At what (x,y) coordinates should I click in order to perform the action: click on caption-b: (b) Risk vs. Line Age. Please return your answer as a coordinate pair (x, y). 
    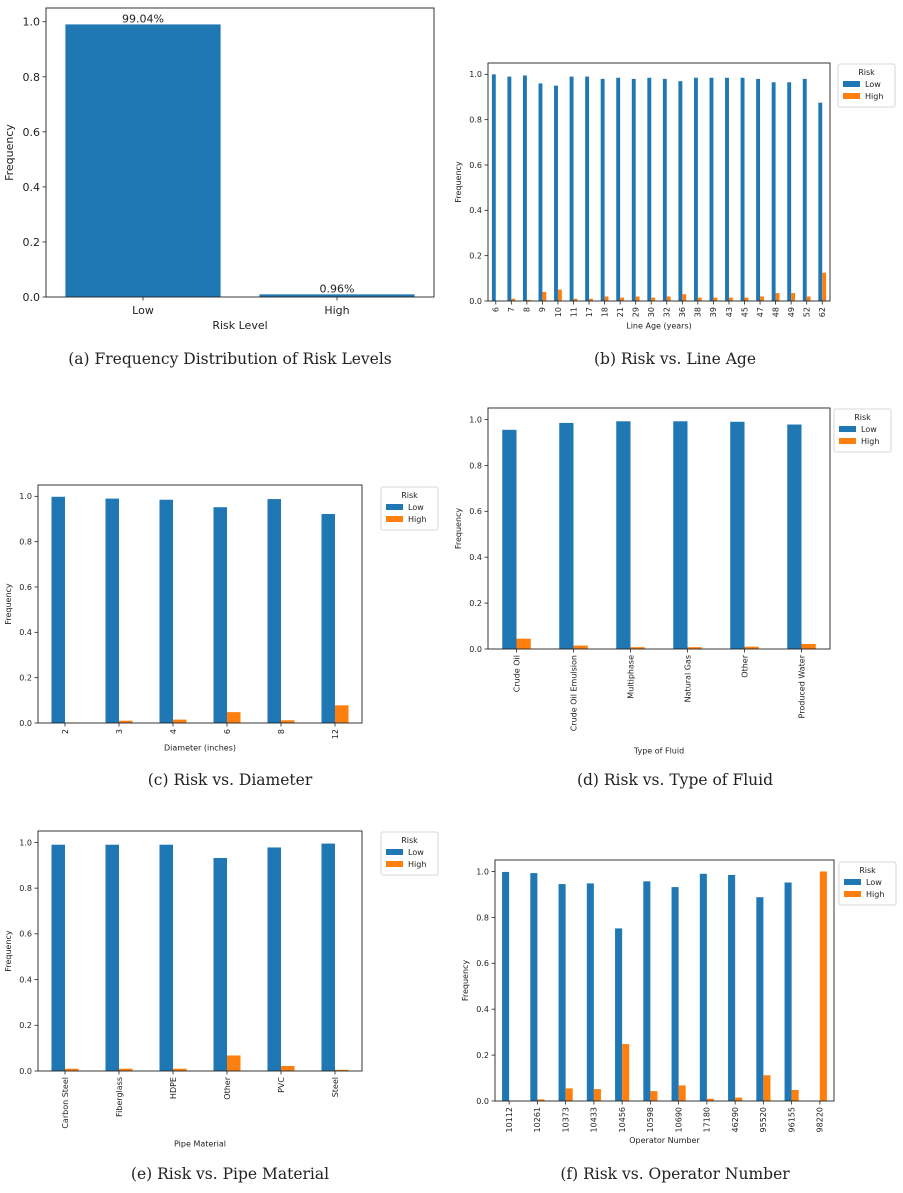
    Looking at the image, I should click on (675, 359).